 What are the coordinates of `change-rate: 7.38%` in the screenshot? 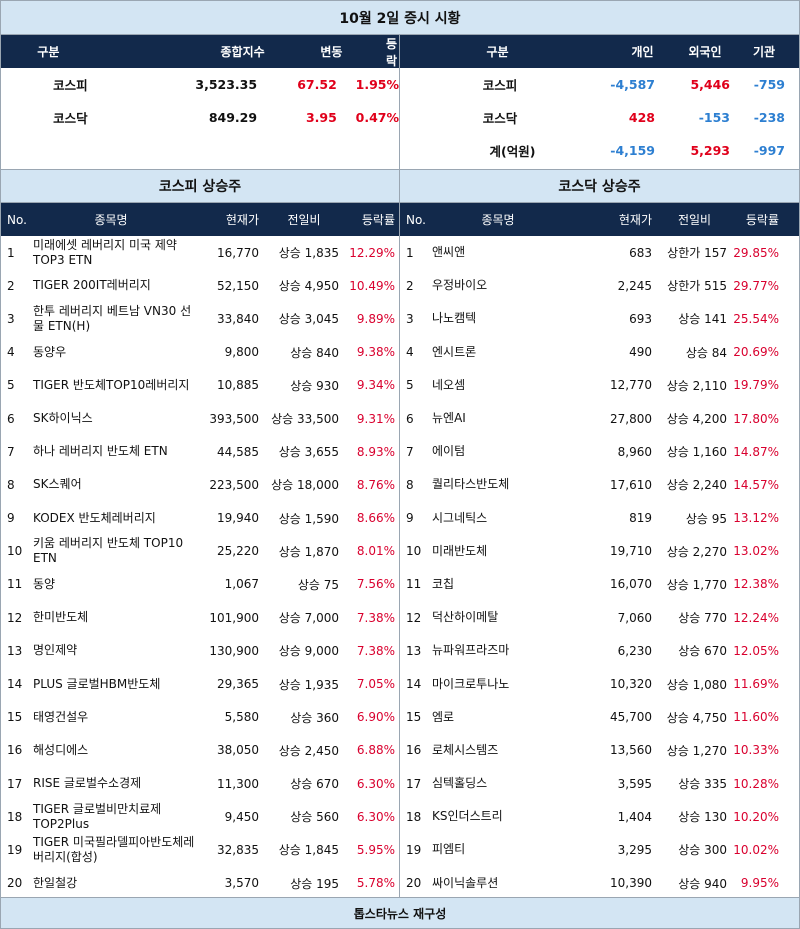 It's located at (375, 650).